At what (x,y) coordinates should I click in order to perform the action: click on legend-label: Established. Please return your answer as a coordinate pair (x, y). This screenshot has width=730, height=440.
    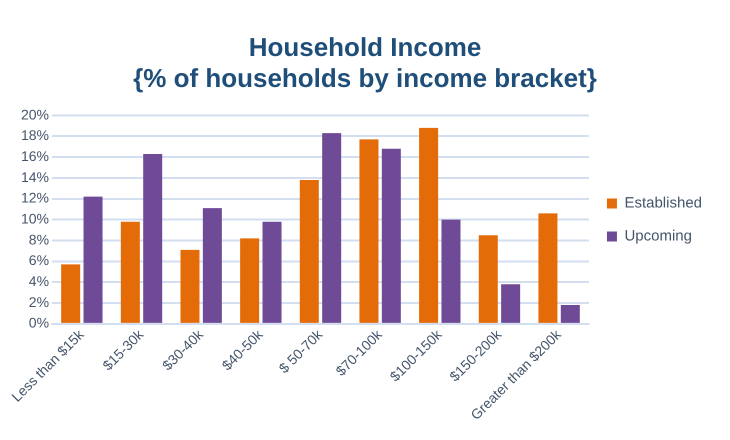
    Looking at the image, I should click on (663, 203).